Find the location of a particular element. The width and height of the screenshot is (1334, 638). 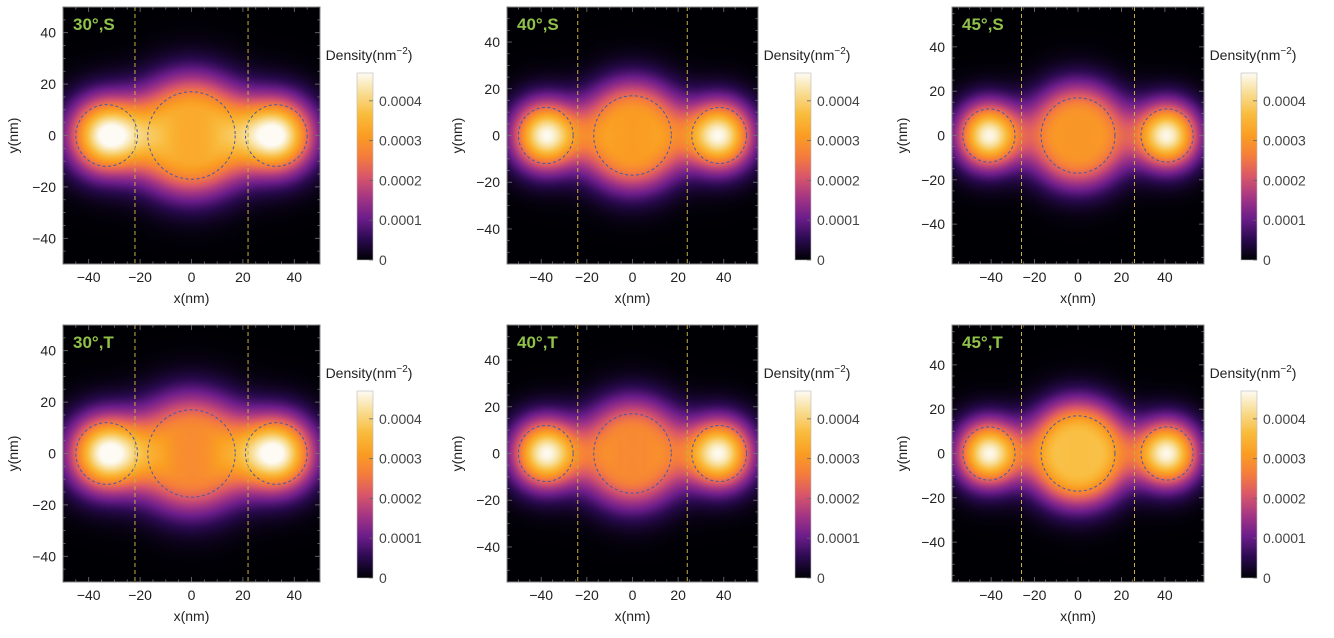

panel-label: 40°,S is located at coordinates (538, 24).